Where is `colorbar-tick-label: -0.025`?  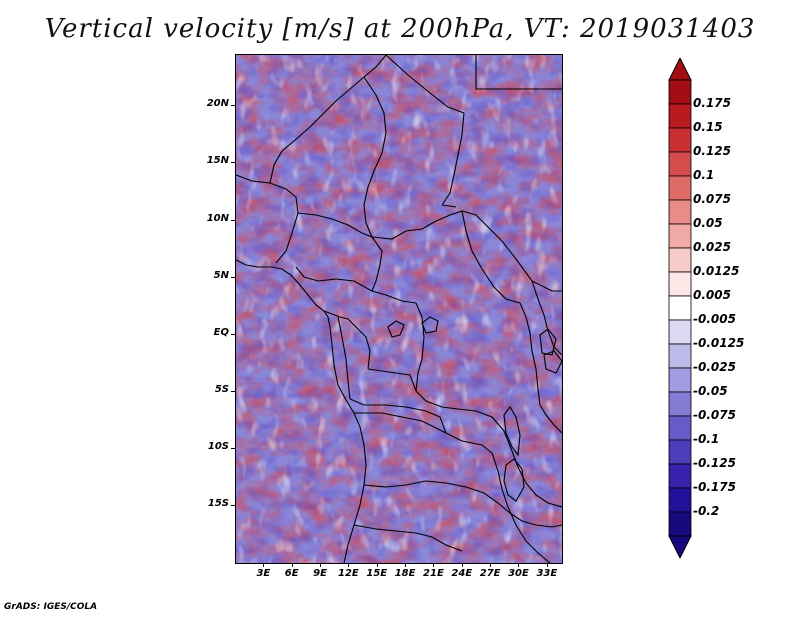 colorbar-tick-label: -0.025 is located at coordinates (714, 367).